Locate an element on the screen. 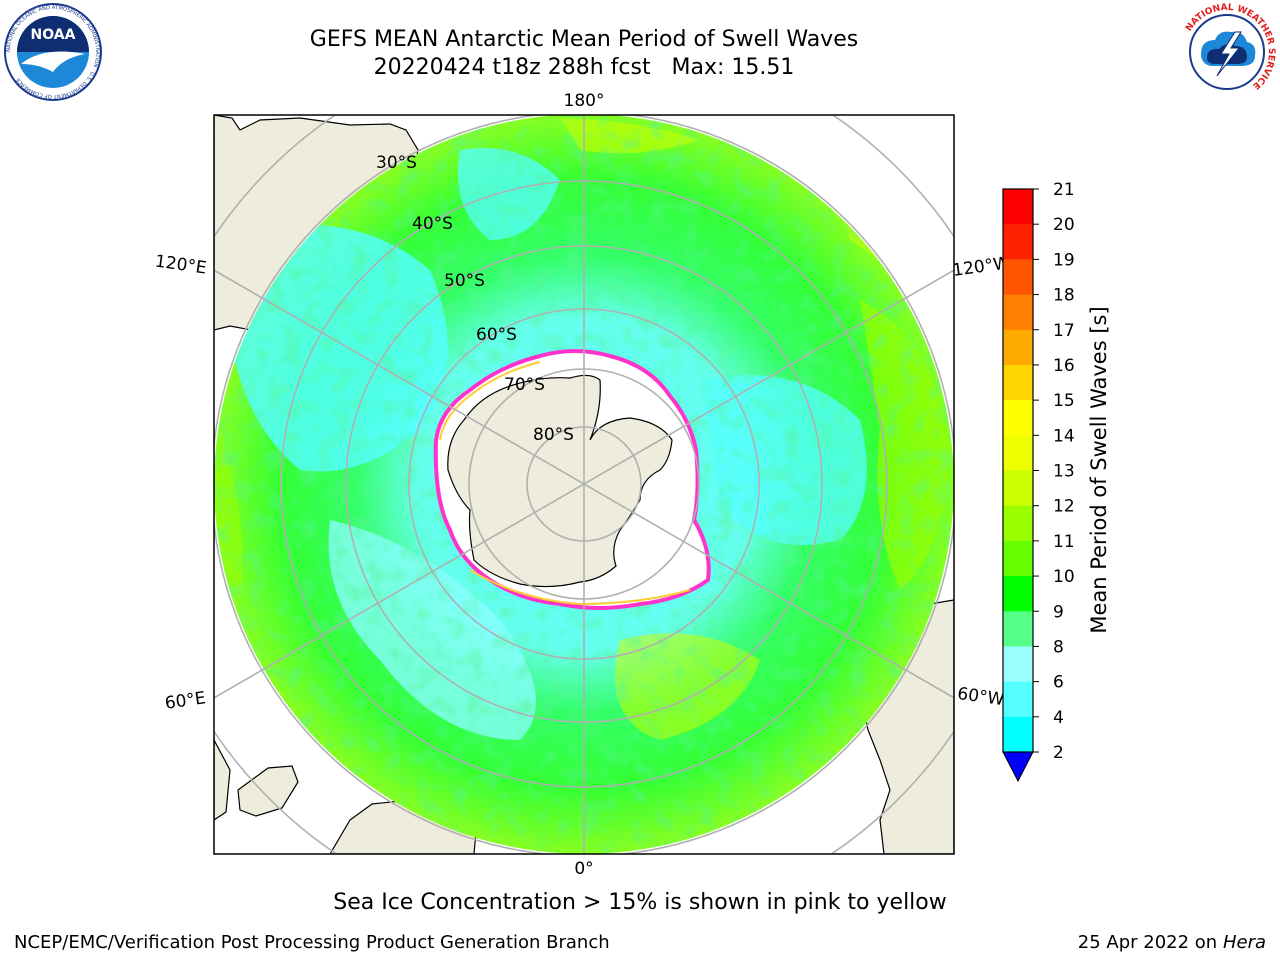 The image size is (1280, 960). colorbar-tick-label: 16 is located at coordinates (1064, 366).